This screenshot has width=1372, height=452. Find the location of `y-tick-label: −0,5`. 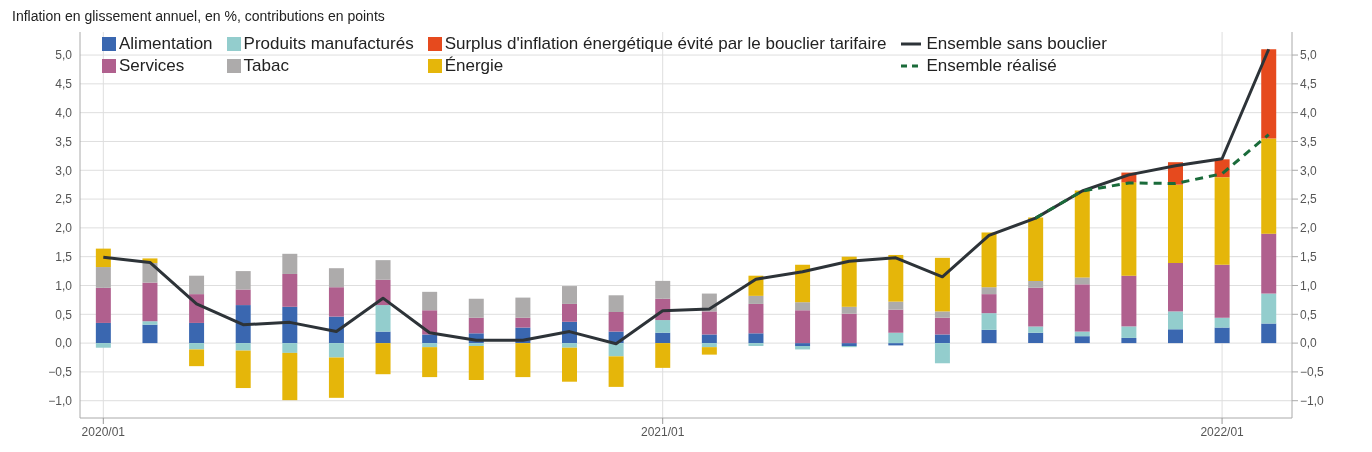

y-tick-label: −0,5 is located at coordinates (60, 372).